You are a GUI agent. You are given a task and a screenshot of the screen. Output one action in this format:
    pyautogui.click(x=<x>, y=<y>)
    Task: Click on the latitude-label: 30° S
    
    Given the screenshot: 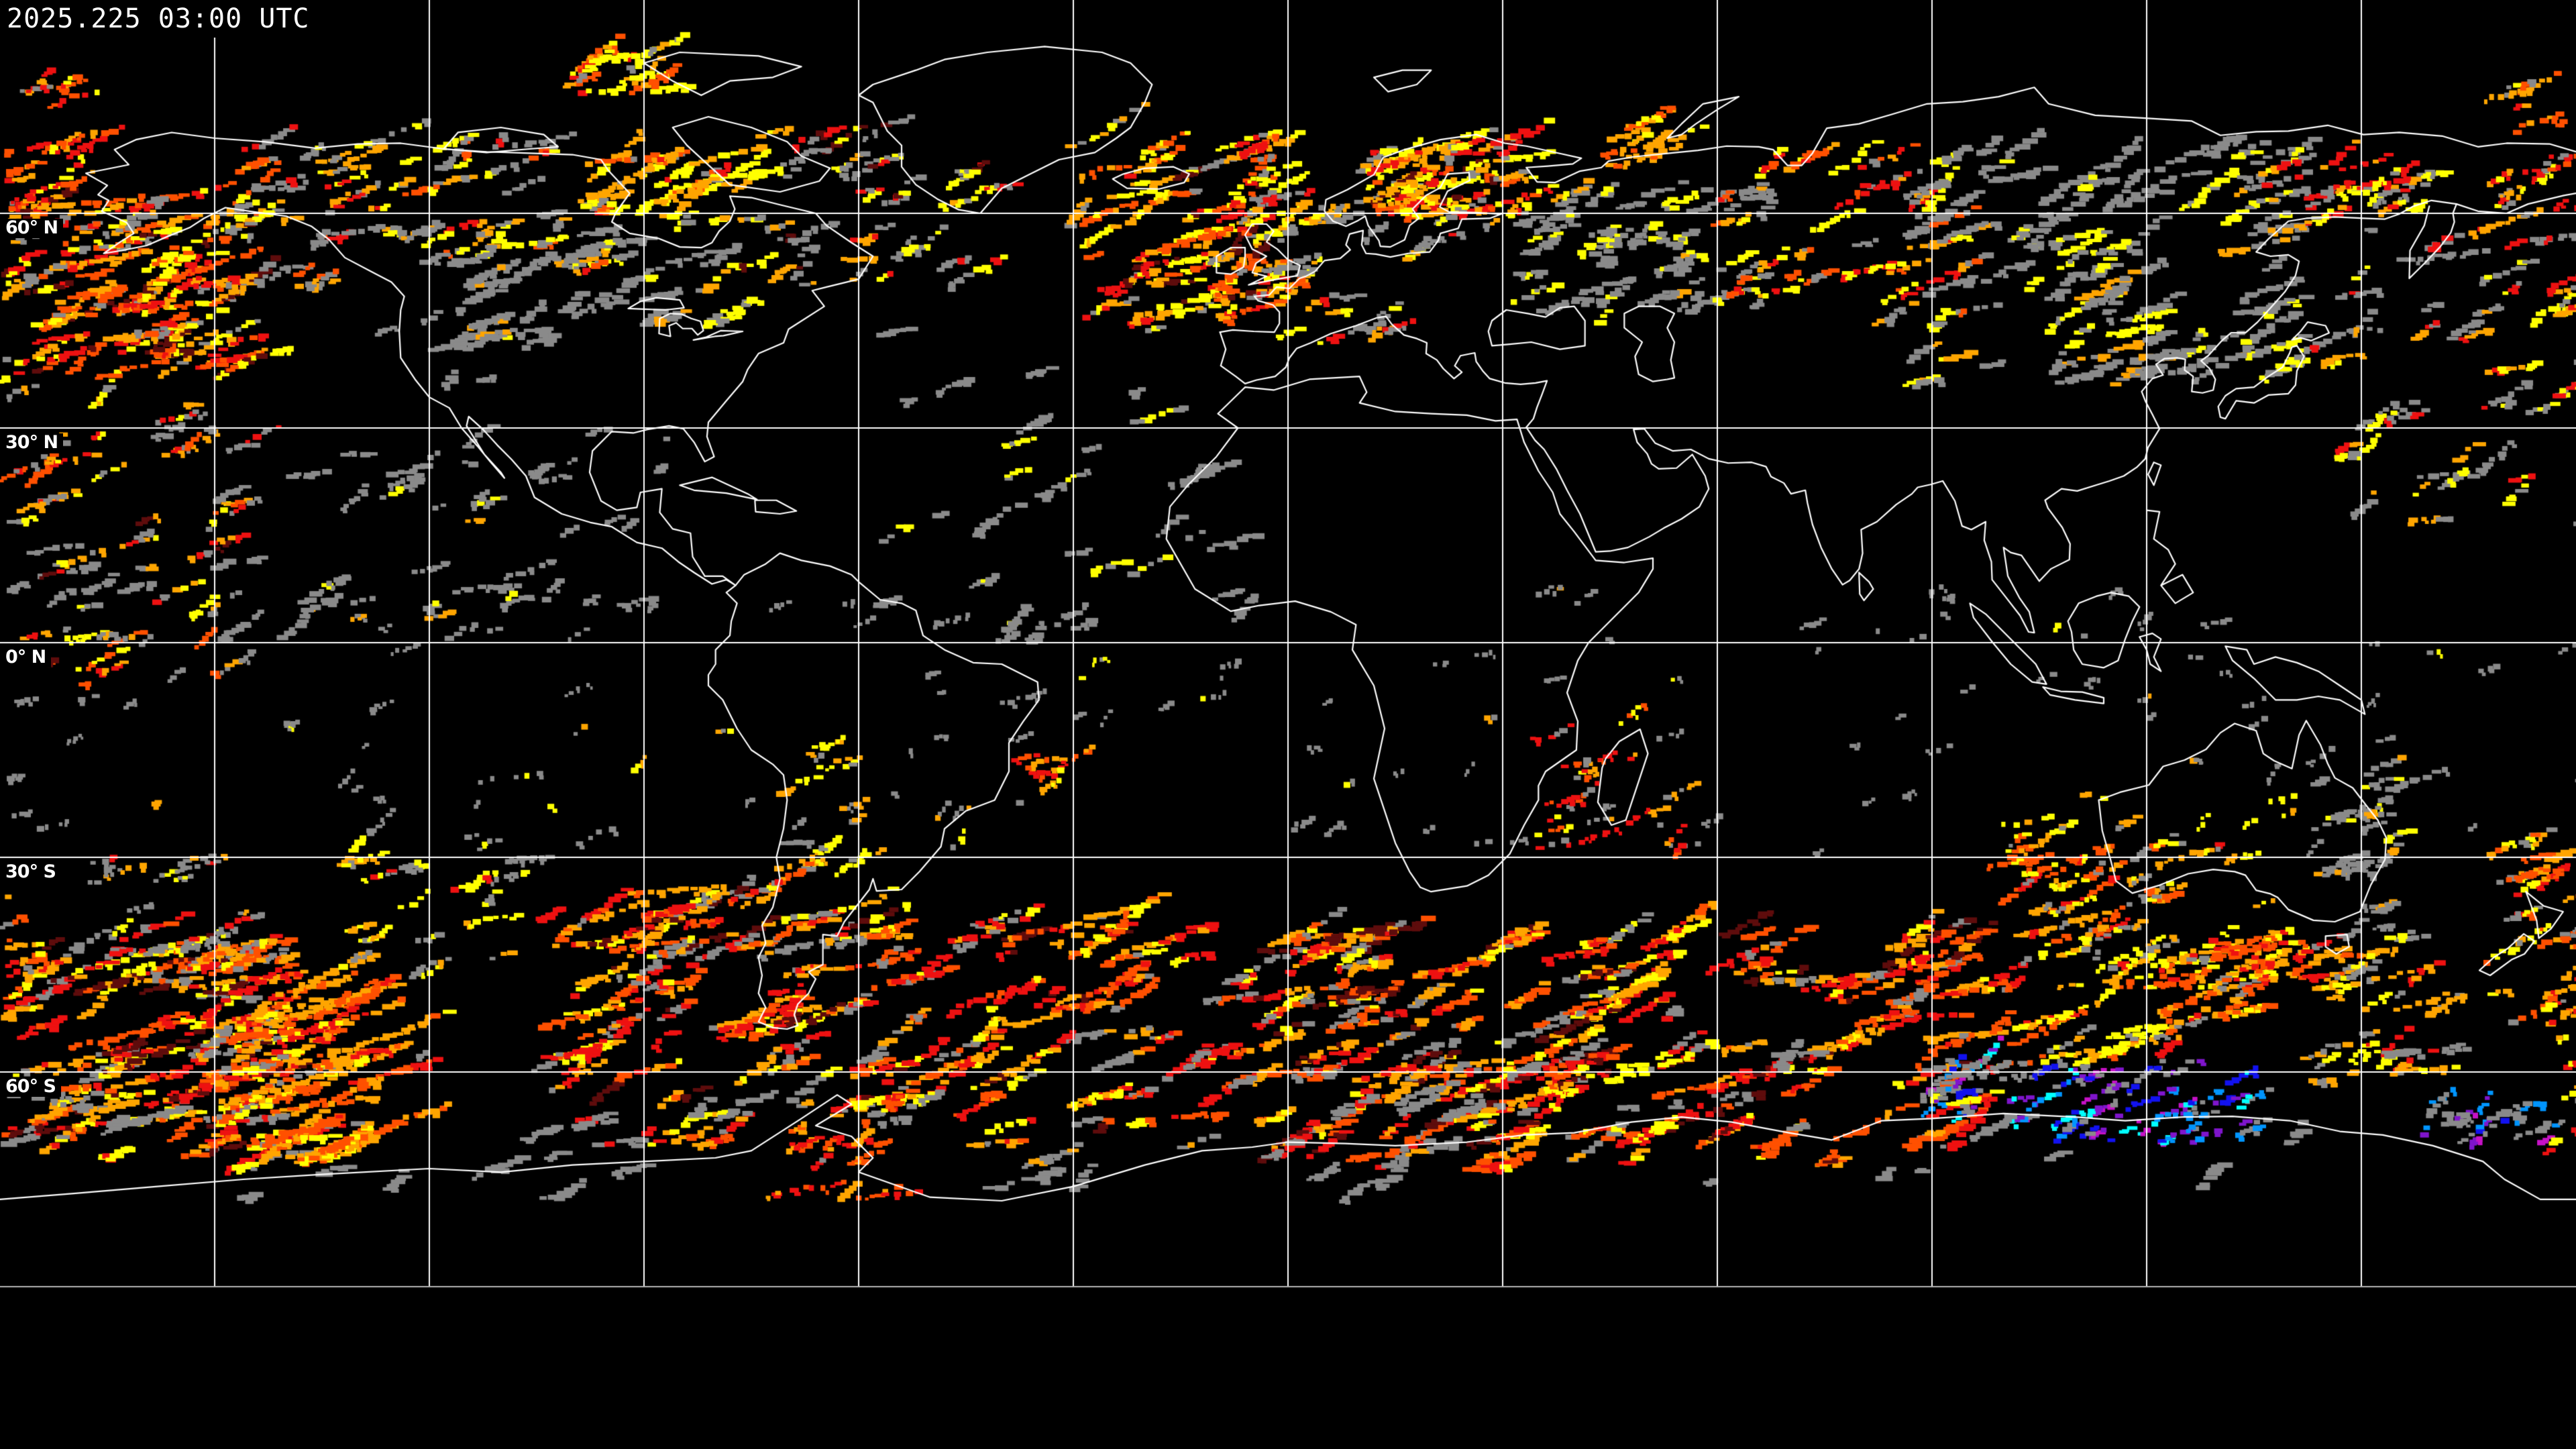 What is the action you would take?
    pyautogui.click(x=32, y=872)
    